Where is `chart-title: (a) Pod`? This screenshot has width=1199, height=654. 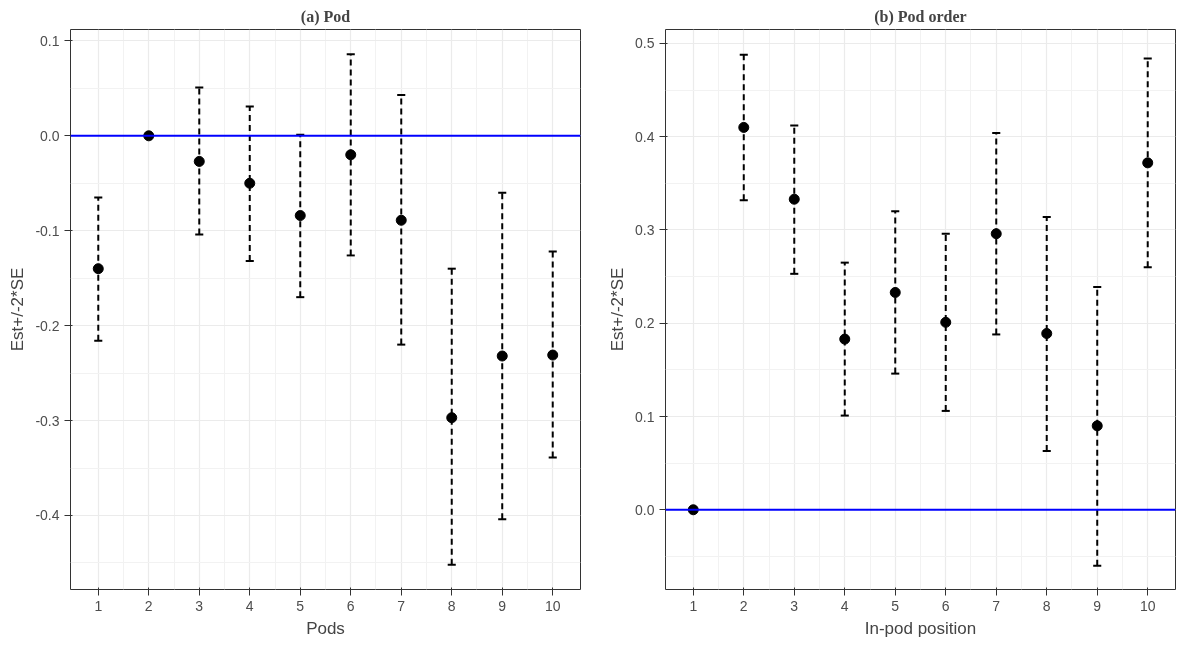
chart-title: (a) Pod is located at coordinates (325, 16).